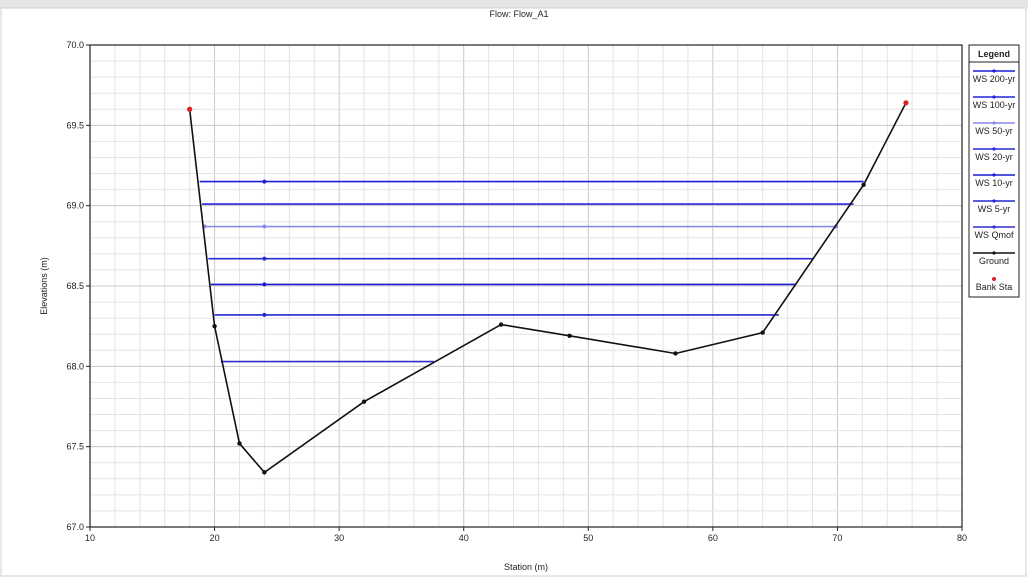  Describe the element at coordinates (75, 206) in the screenshot. I see `y-tick-label: 69.0` at that location.